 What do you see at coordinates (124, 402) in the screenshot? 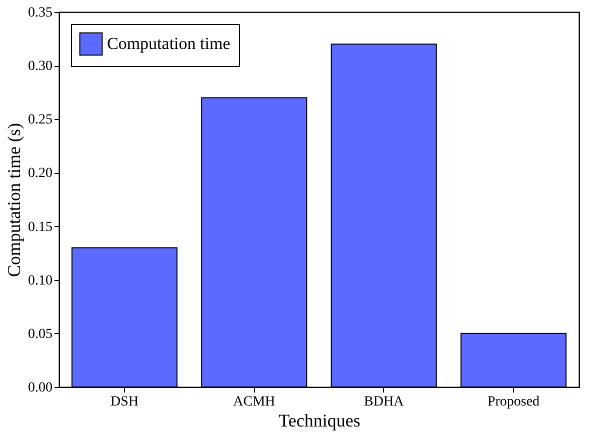
I see `x-tick-label: DSH` at bounding box center [124, 402].